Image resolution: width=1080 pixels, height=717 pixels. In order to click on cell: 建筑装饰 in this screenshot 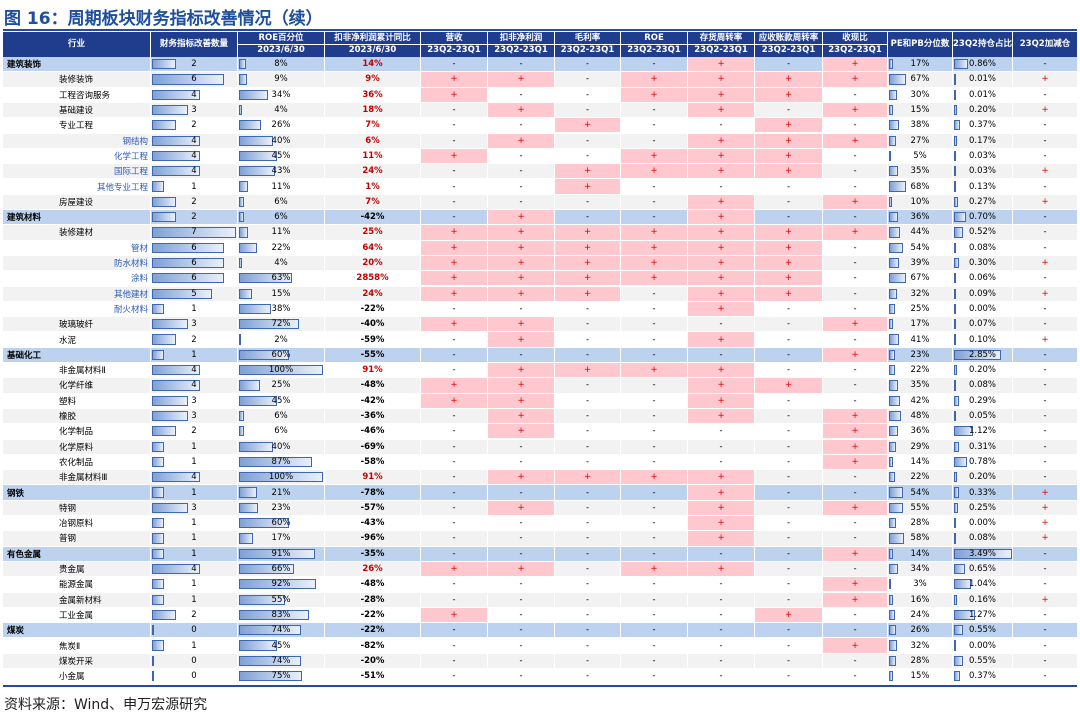, I will do `click(77, 65)`.